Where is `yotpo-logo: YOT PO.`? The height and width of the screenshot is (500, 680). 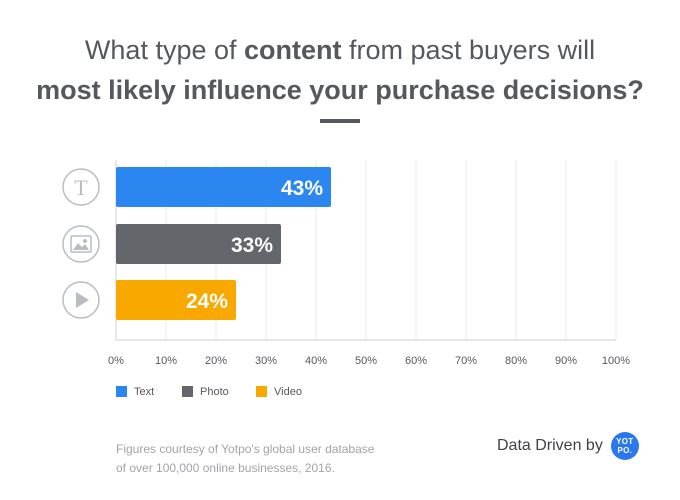
yotpo-logo: YOT PO. is located at coordinates (624, 446).